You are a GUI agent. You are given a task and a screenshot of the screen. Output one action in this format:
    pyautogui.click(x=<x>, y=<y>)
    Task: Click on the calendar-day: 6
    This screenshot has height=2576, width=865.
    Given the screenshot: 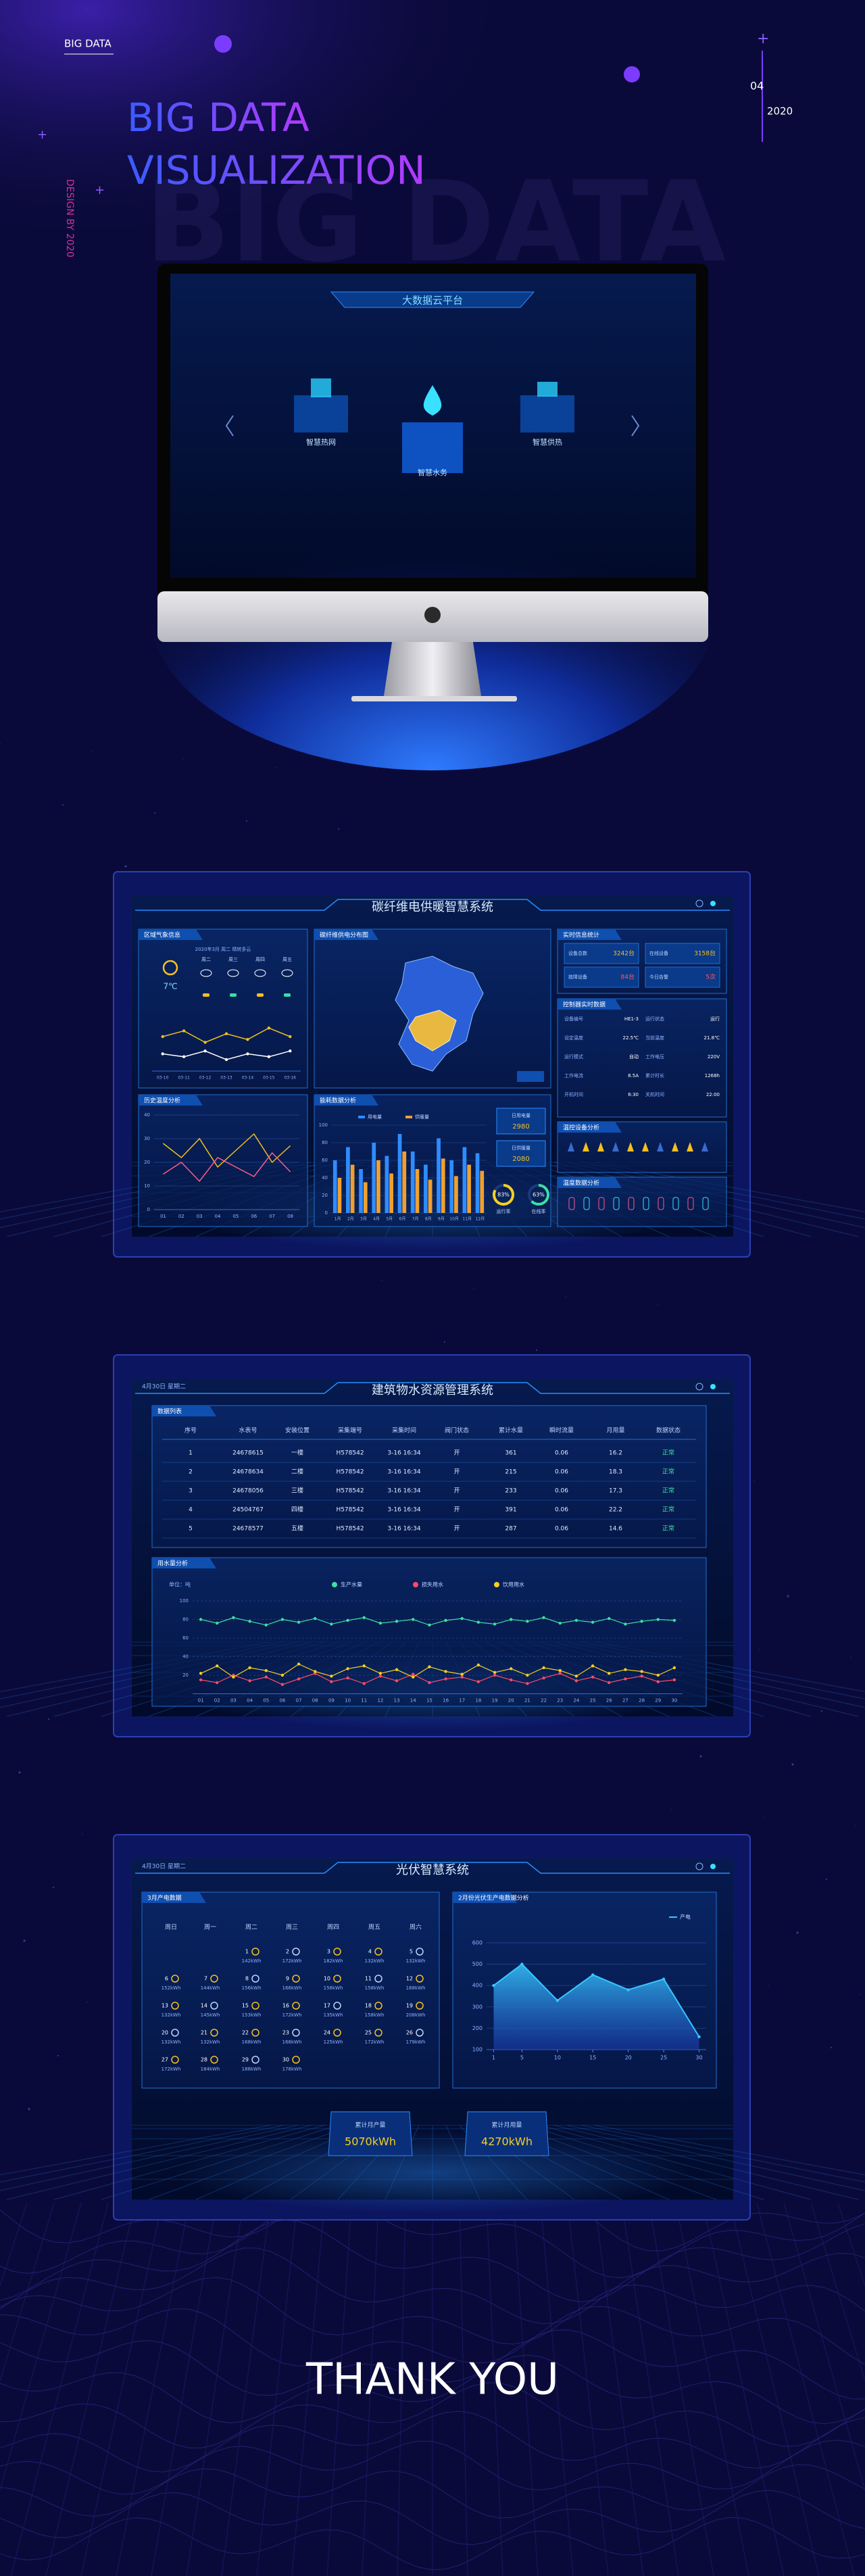 What is the action you would take?
    pyautogui.click(x=166, y=1979)
    